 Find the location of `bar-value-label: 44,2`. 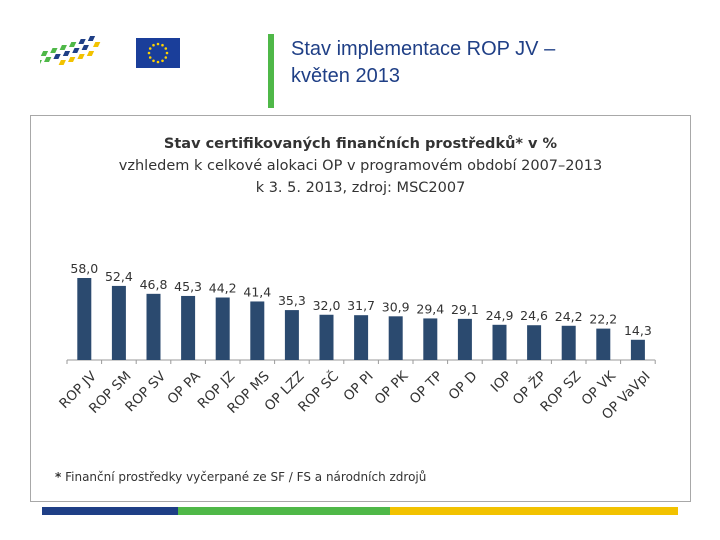

bar-value-label: 44,2 is located at coordinates (223, 288).